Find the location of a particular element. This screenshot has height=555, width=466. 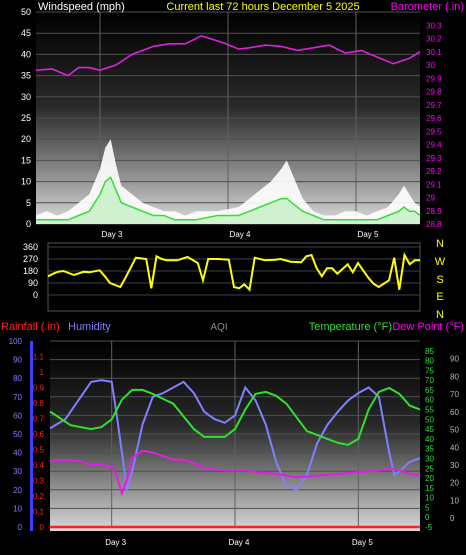

day-label: Day 5 is located at coordinates (368, 234).